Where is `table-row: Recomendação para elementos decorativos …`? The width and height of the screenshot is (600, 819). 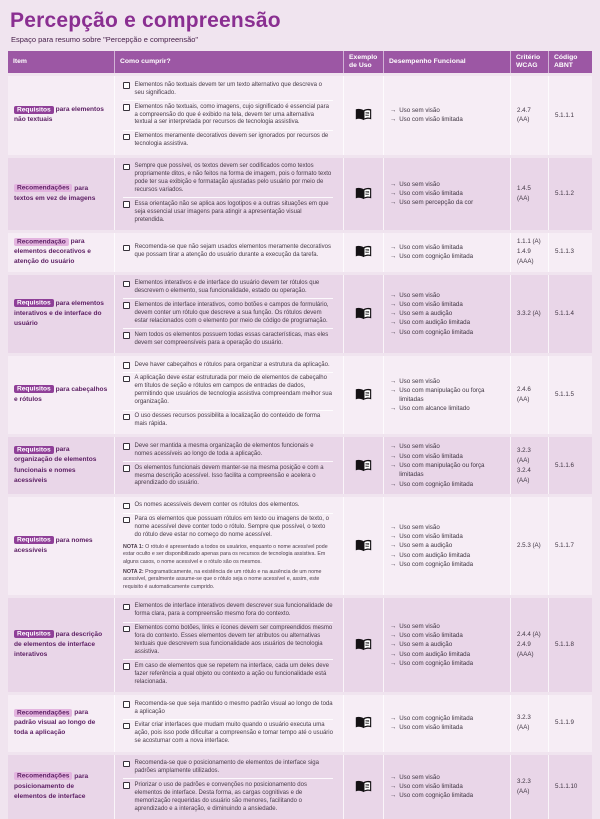 table-row: Recomendação para elementos decorativos … is located at coordinates (300, 252).